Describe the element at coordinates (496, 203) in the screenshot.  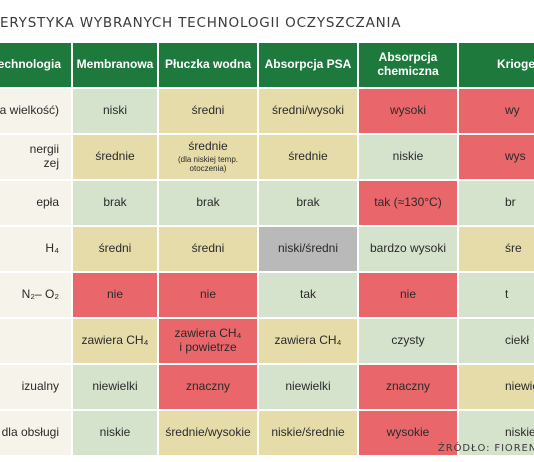
I see `table-cell: br` at that location.